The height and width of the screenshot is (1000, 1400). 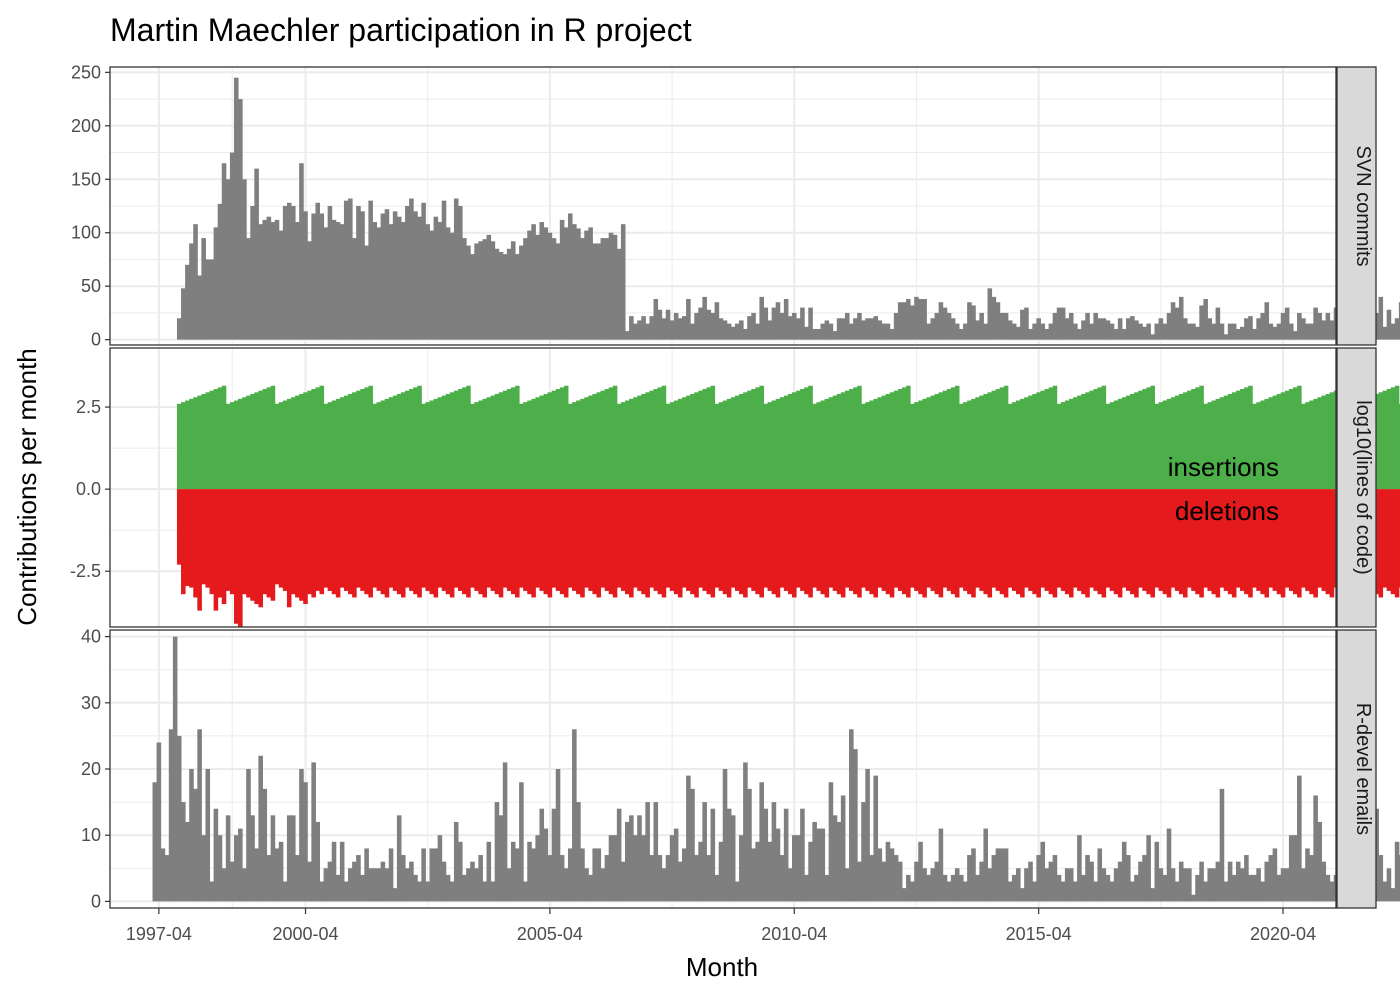 I want to click on x-tick-label: 2000-04, so click(x=305, y=934).